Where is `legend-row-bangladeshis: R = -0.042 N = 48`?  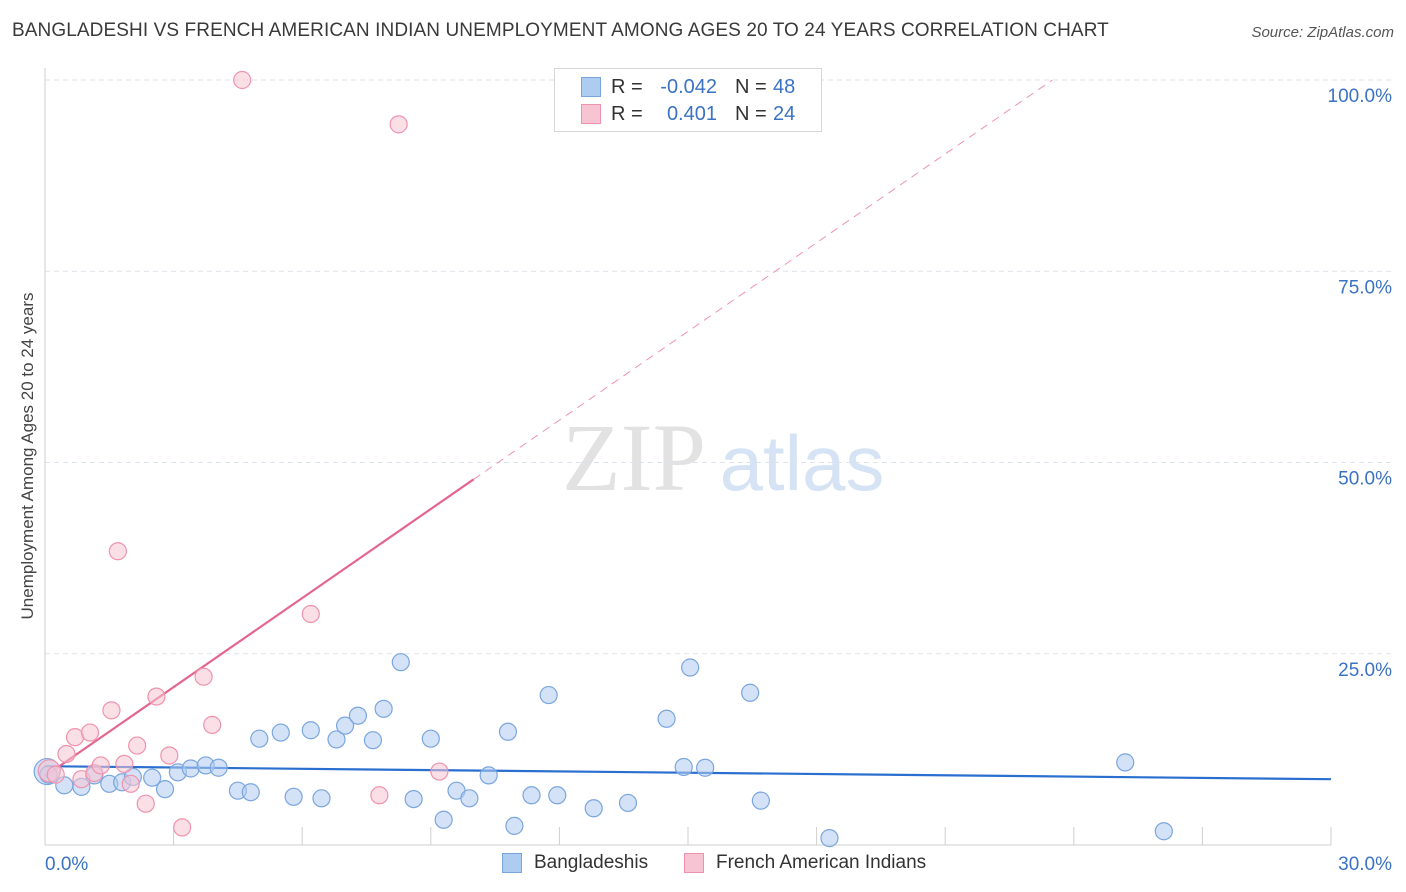 legend-row-bangladeshis: R = -0.042 N = 48 is located at coordinates (688, 87).